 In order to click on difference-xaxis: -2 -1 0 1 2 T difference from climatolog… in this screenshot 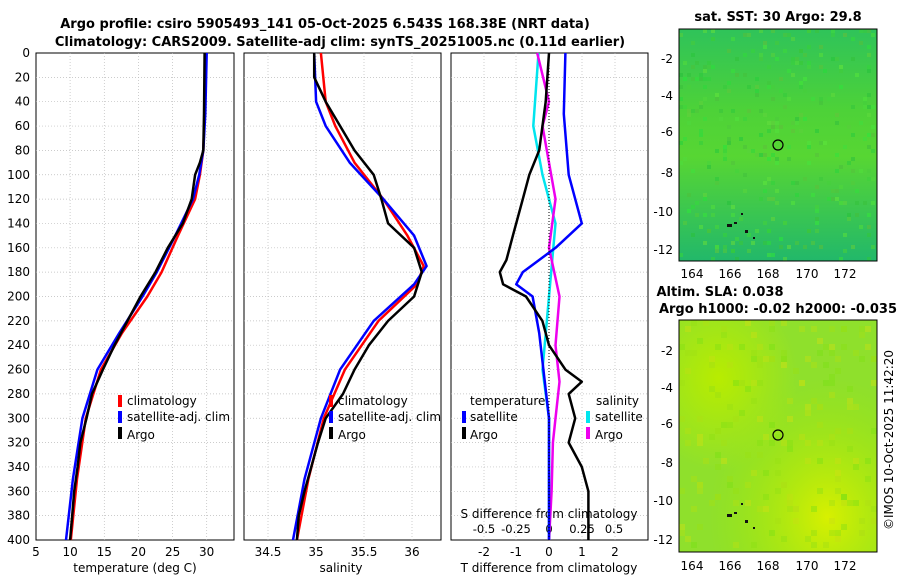, I will do `click(549, 541)`.